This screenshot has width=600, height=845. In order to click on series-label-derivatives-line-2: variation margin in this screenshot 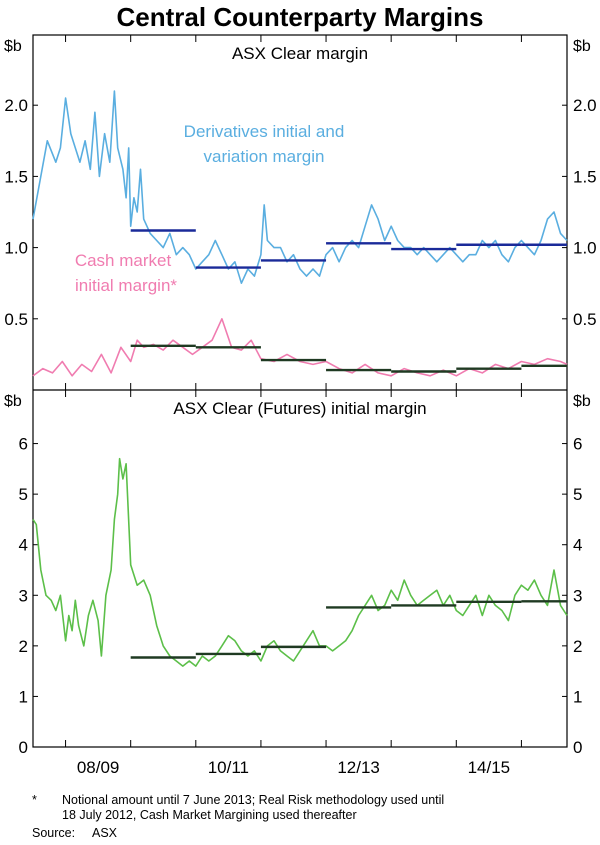, I will do `click(264, 156)`.